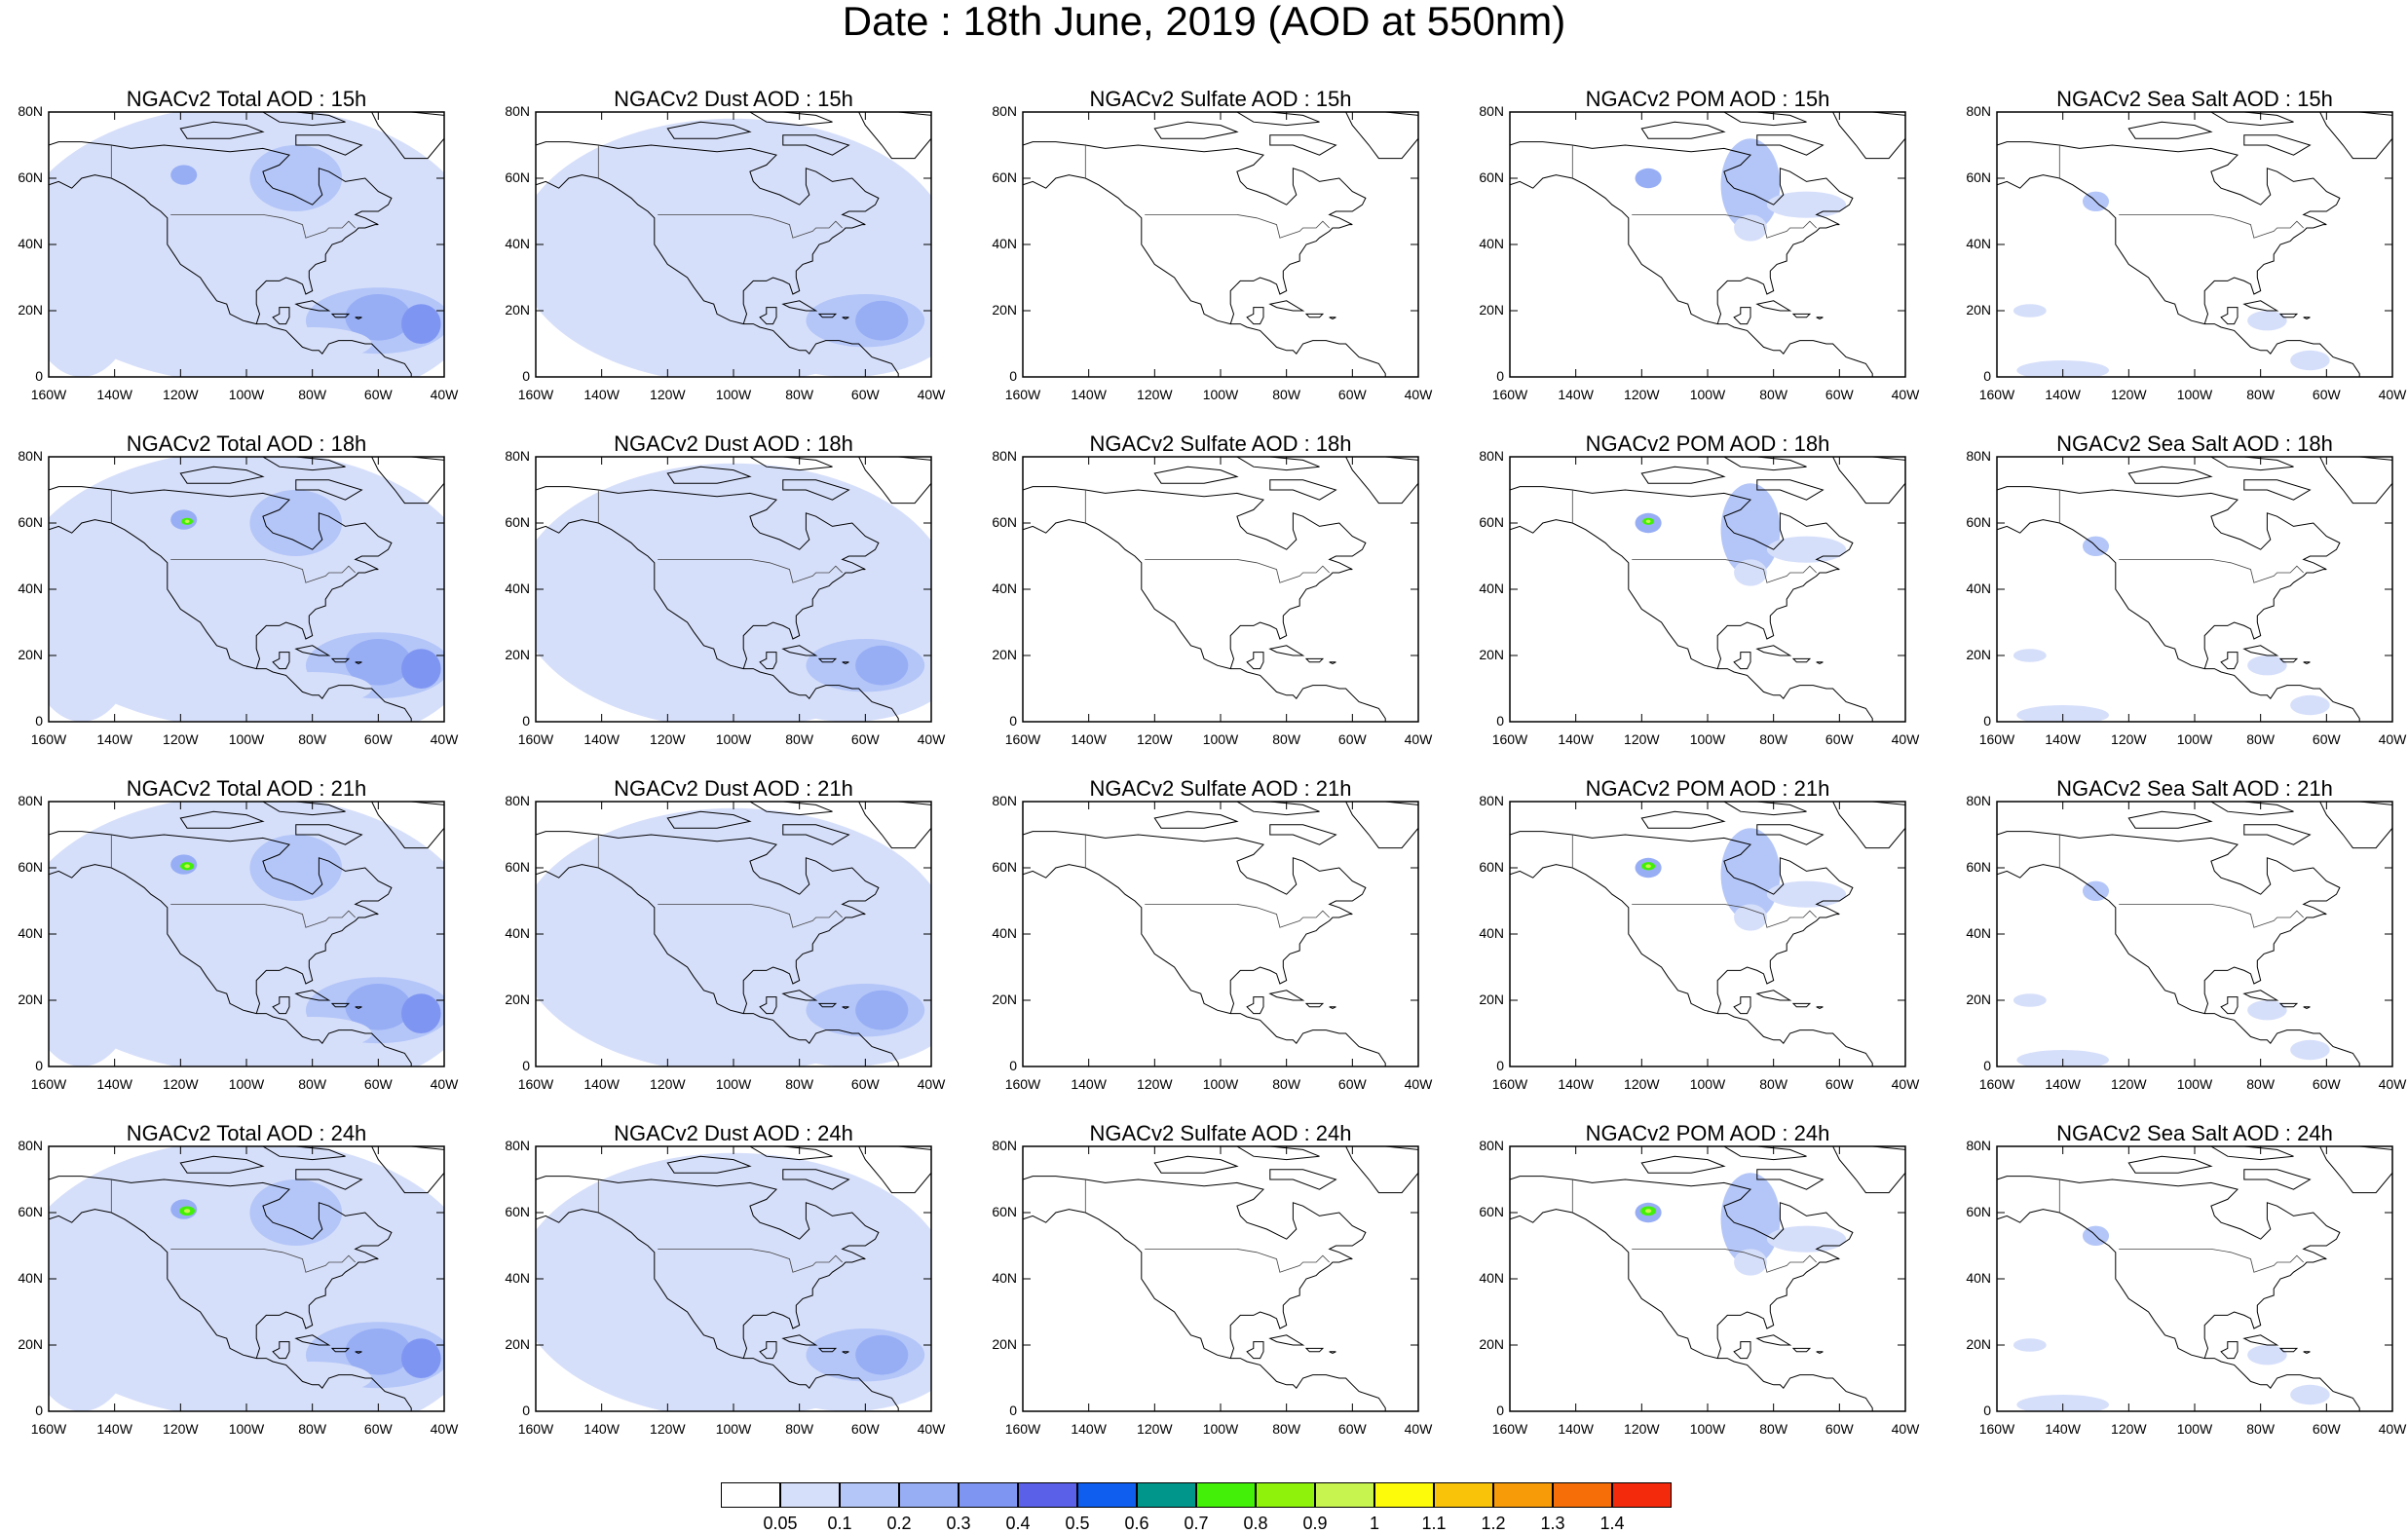  I want to click on panel-title: NGACv2 Dust AOD : 18h, so click(733, 443).